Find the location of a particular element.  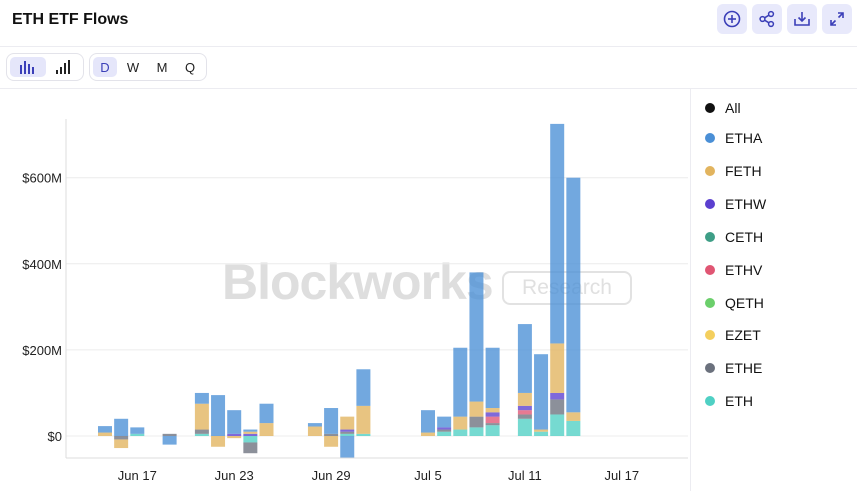

download-button is located at coordinates (802, 19).